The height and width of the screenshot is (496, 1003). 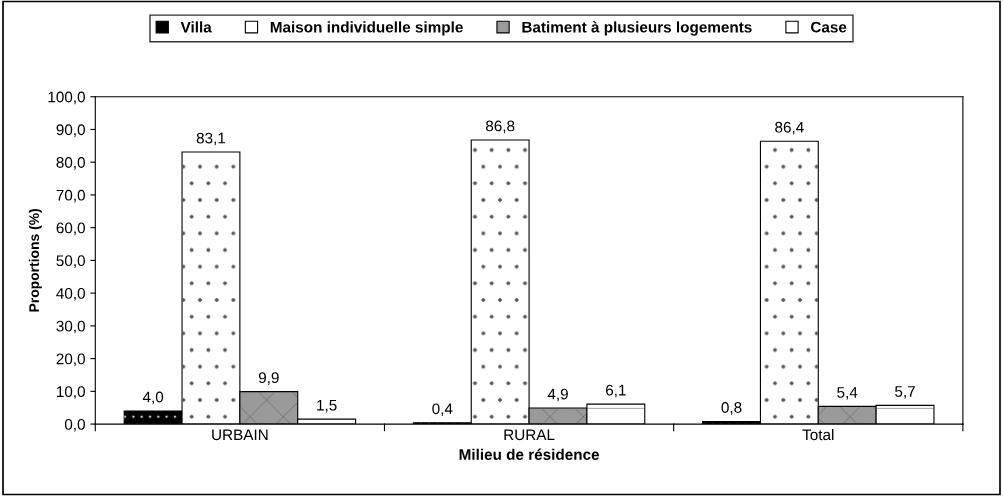 I want to click on x-axis-title: Milieu de résidence, so click(x=529, y=454).